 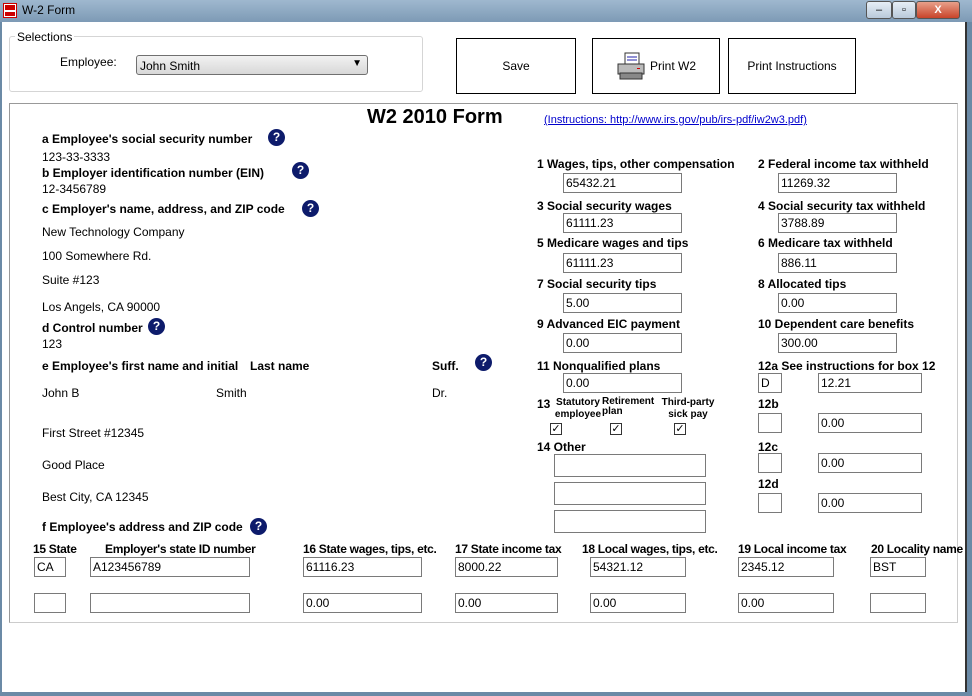 I want to click on state-wages-input: 0.00, so click(x=362, y=603).